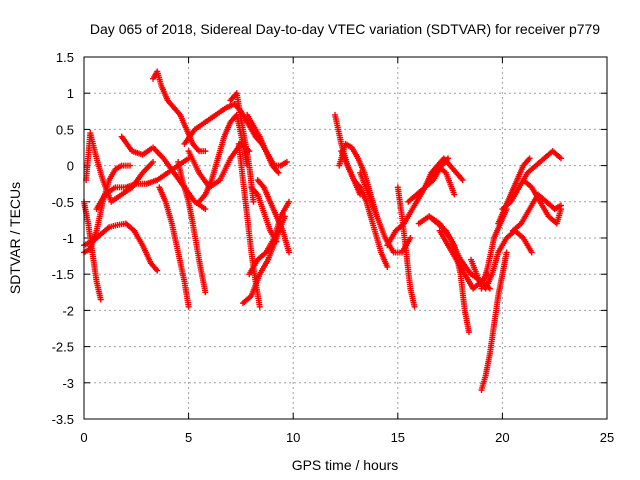  I want to click on y-axis-label: SDTVAR / TECUs, so click(15, 238).